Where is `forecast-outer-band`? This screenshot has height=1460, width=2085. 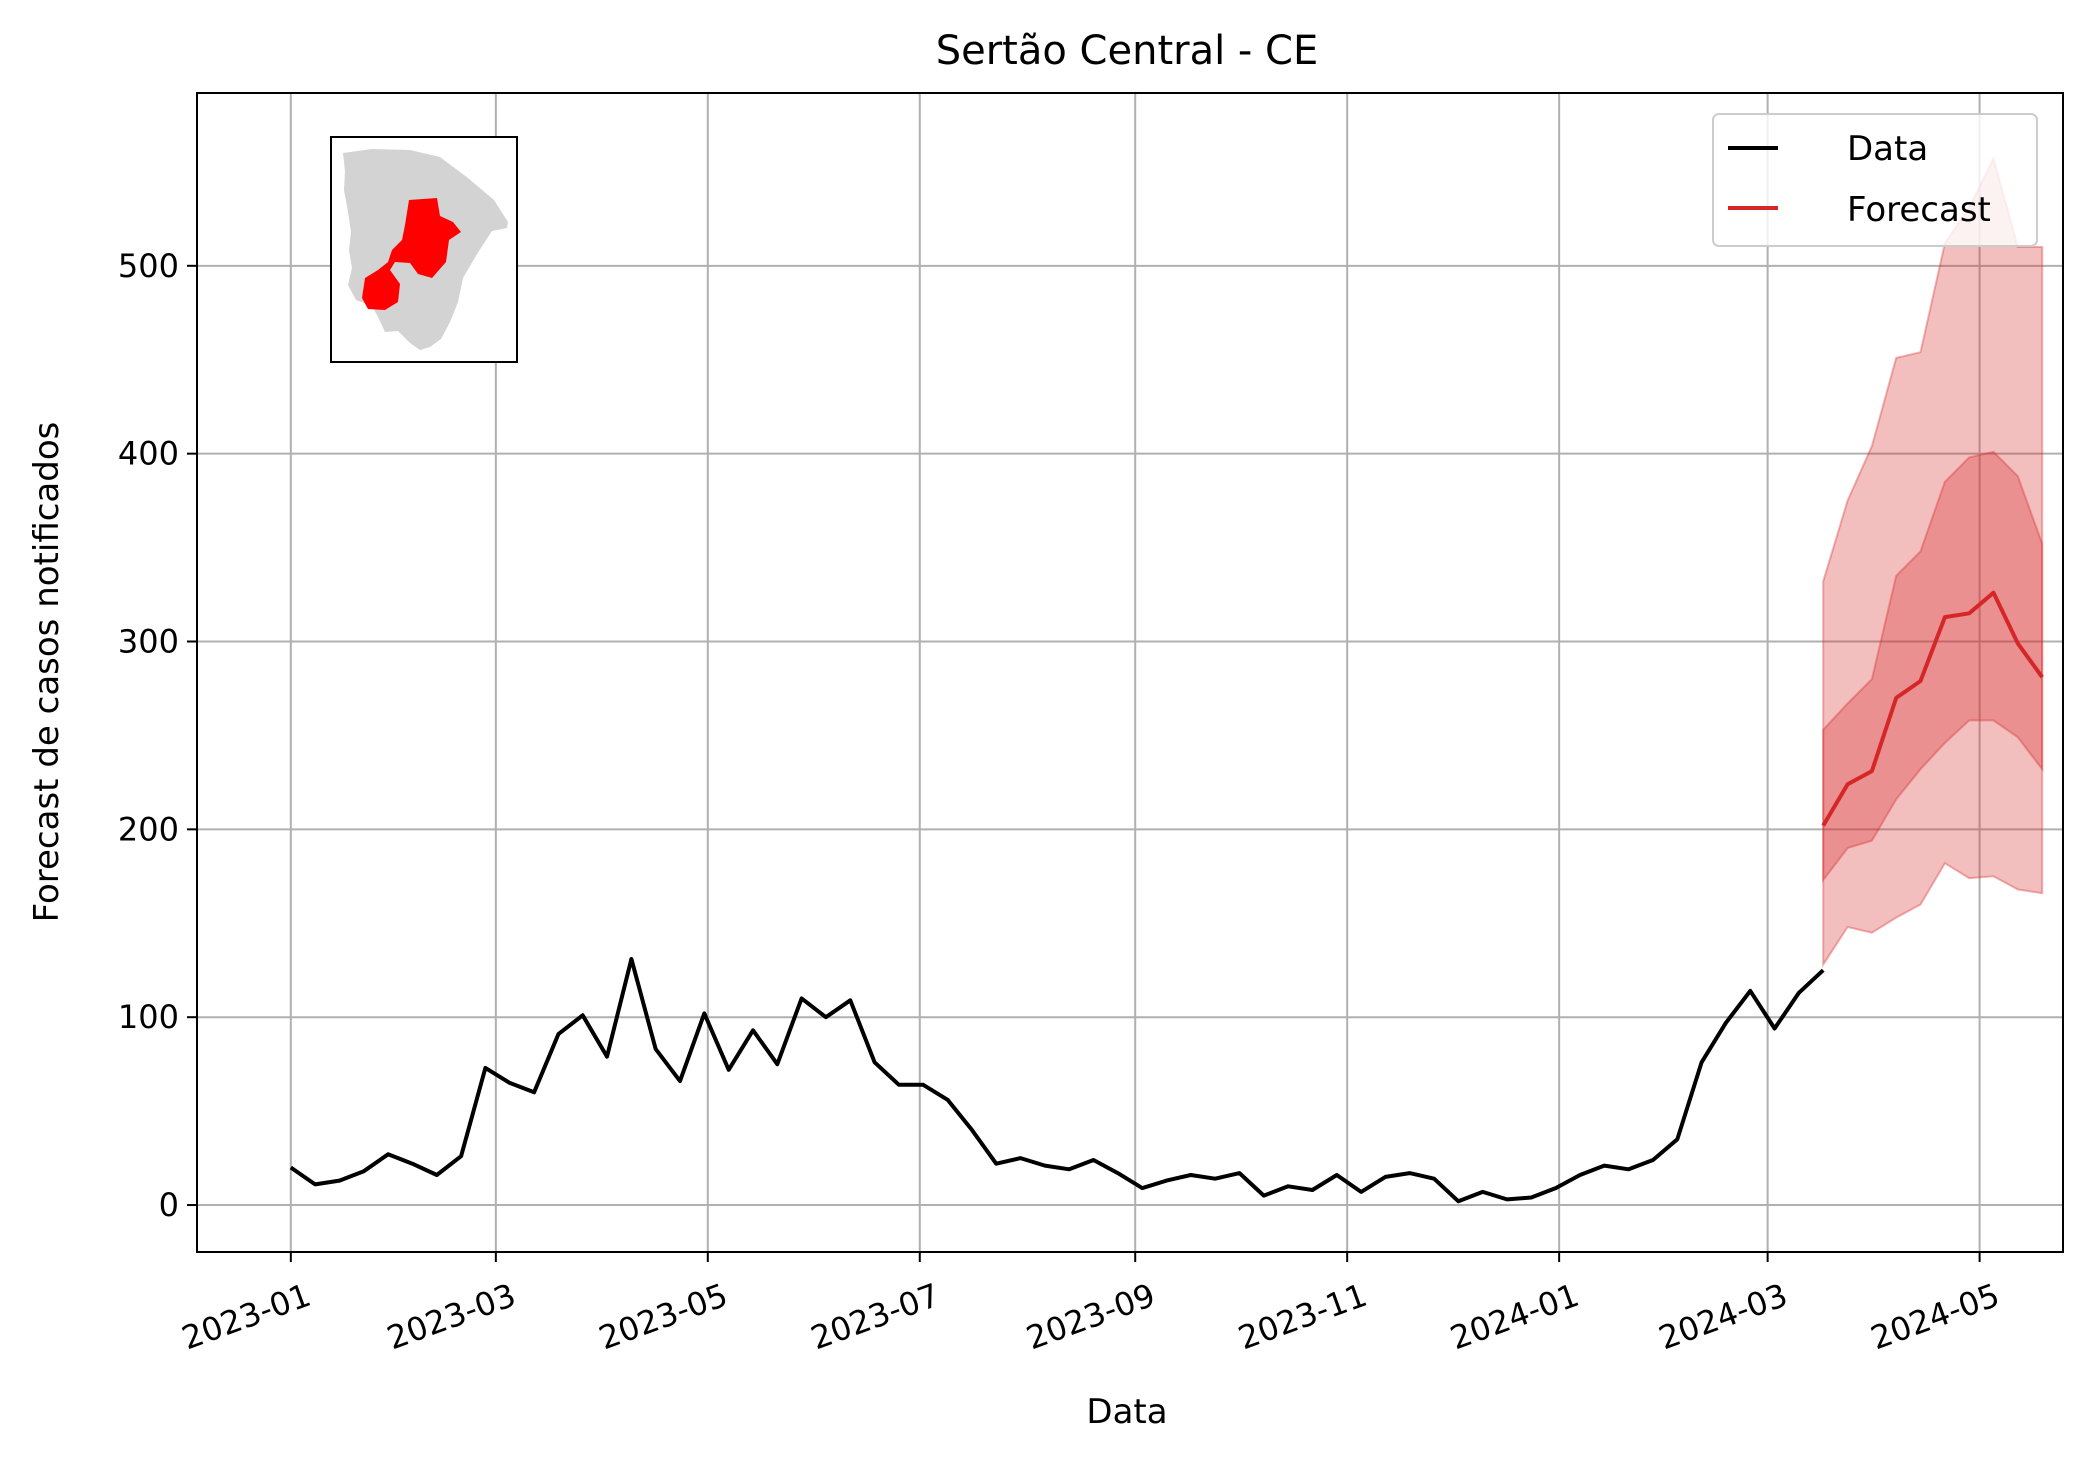
forecast-outer-band is located at coordinates (1933, 561).